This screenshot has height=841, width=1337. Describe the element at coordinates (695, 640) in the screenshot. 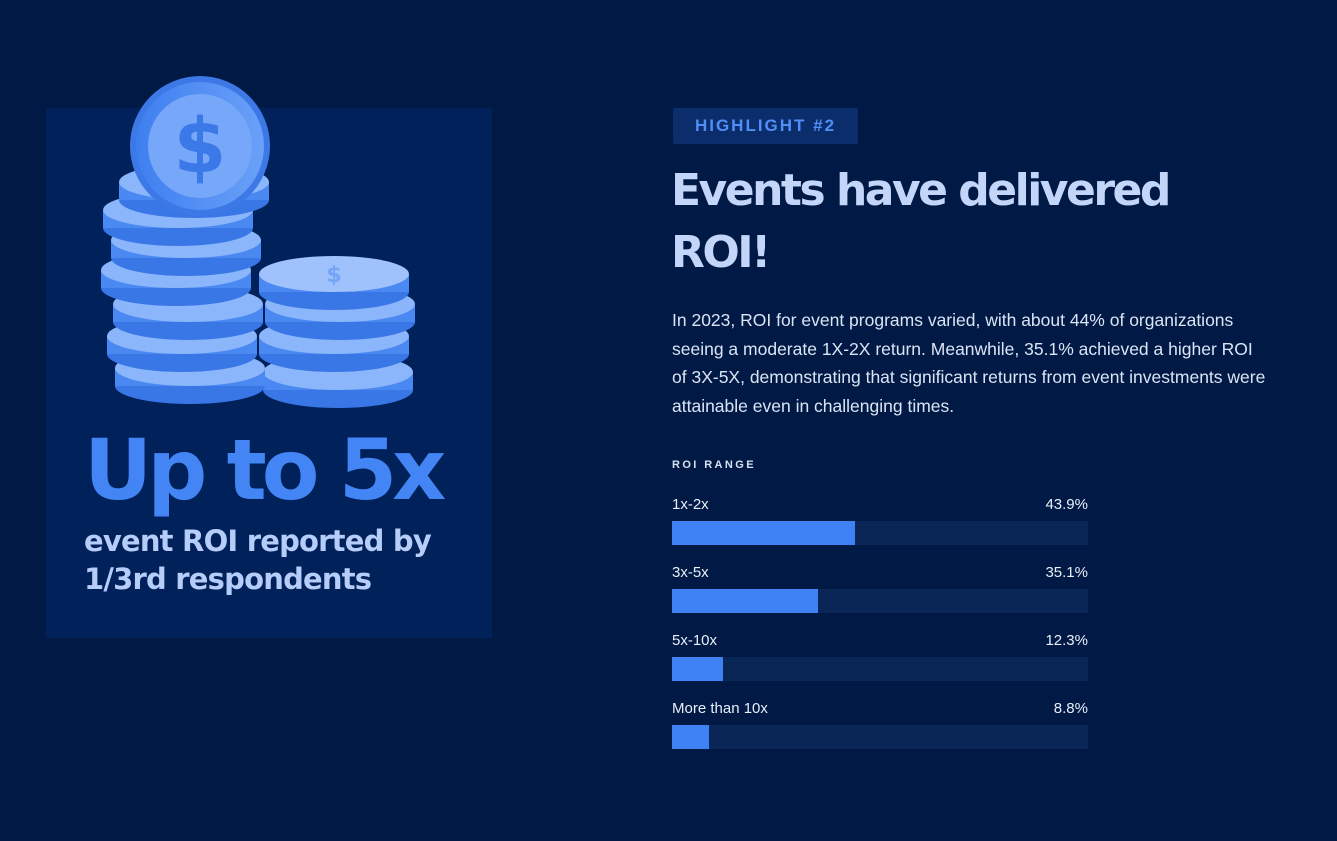

I see `bar-category-label: 5x-10x` at that location.